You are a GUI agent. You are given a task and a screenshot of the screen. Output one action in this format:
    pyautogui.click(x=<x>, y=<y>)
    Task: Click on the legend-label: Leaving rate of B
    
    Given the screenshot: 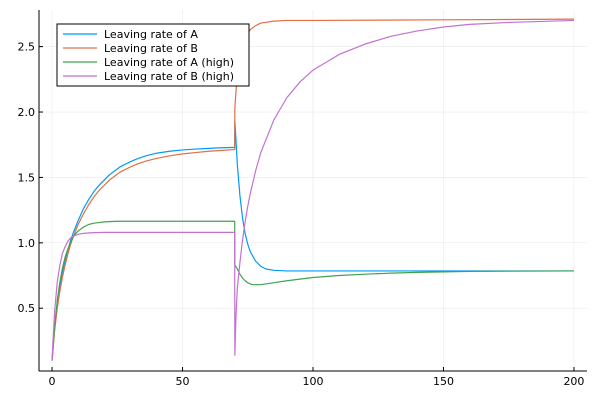 What is the action you would take?
    pyautogui.click(x=151, y=48)
    